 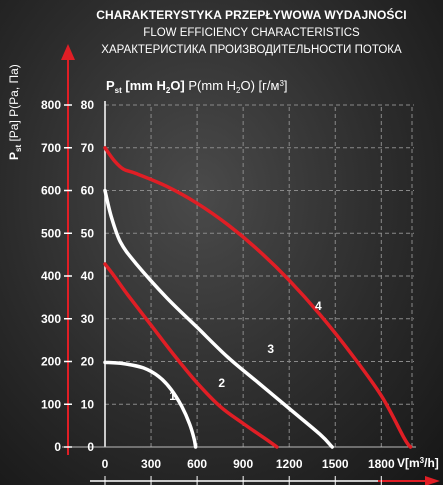 What do you see at coordinates (105, 464) in the screenshot?
I see `x-tick-label: 0` at bounding box center [105, 464].